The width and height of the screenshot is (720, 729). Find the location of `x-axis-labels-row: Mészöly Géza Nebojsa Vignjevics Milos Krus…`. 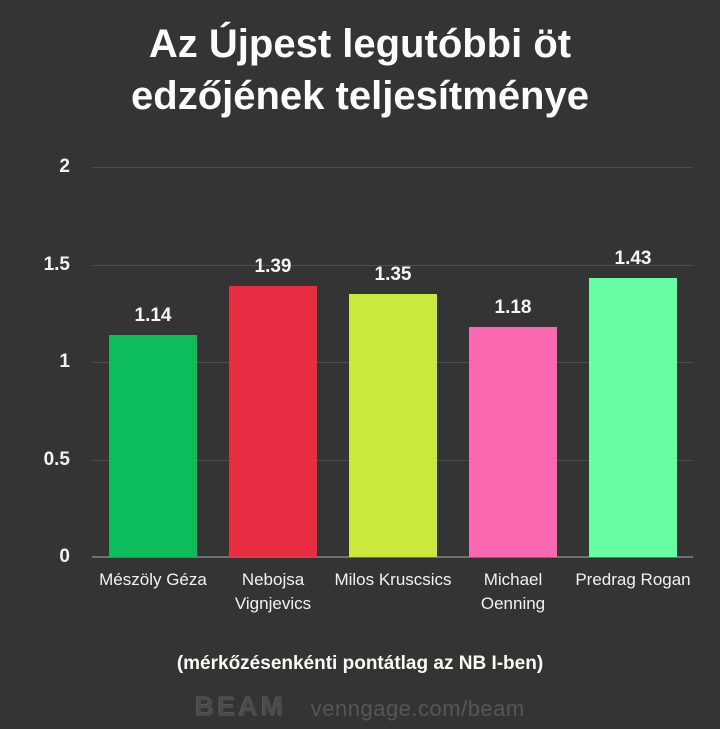

x-axis-labels-row: Mészöly Géza Nebojsa Vignjevics Milos Krus… is located at coordinates (393, 592).